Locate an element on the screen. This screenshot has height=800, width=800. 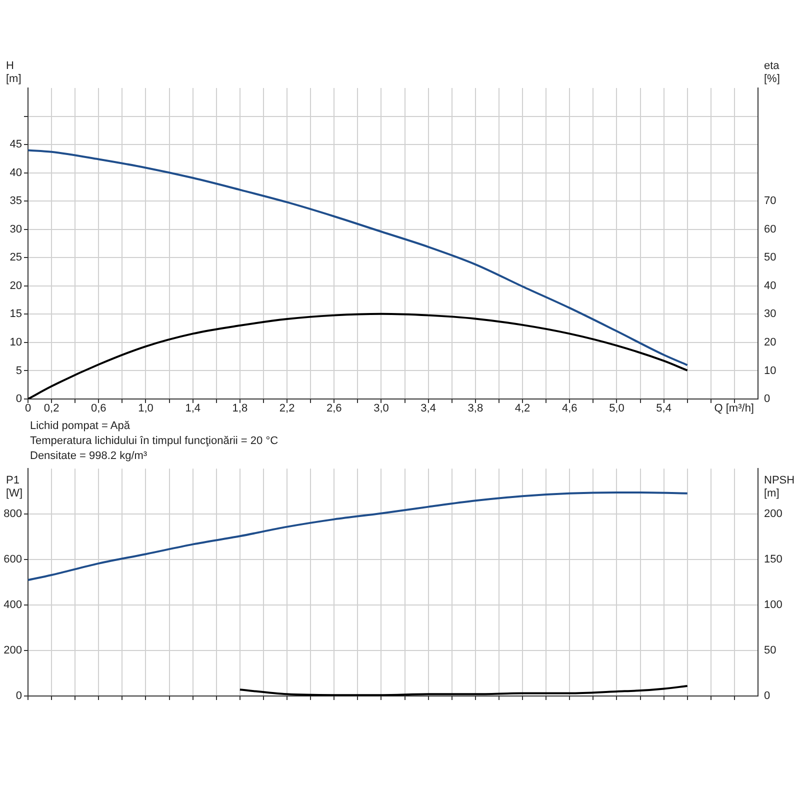
y2-axis-title: eta [%] is located at coordinates (772, 72).